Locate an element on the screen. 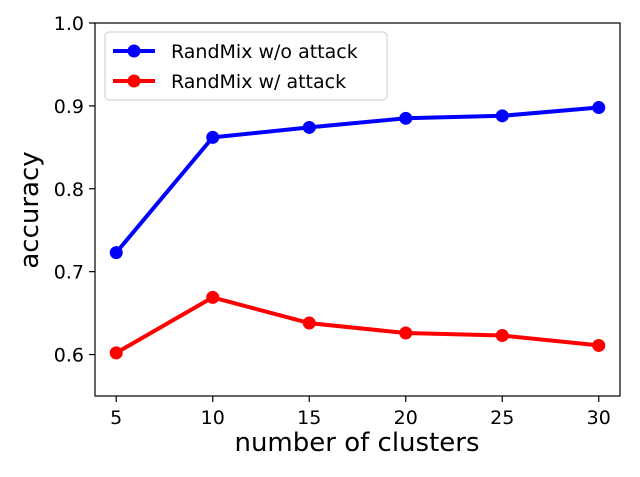  x-tick-label: 20 is located at coordinates (406, 418).